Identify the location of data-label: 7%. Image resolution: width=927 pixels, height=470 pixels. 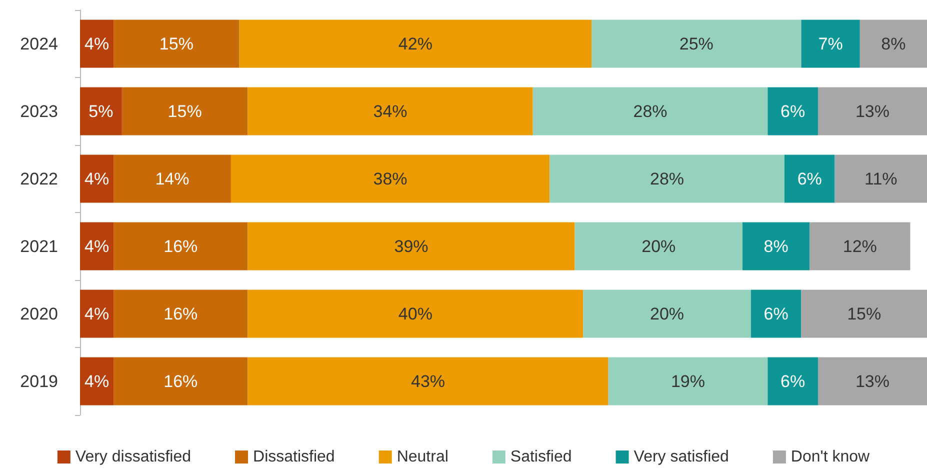
(830, 44).